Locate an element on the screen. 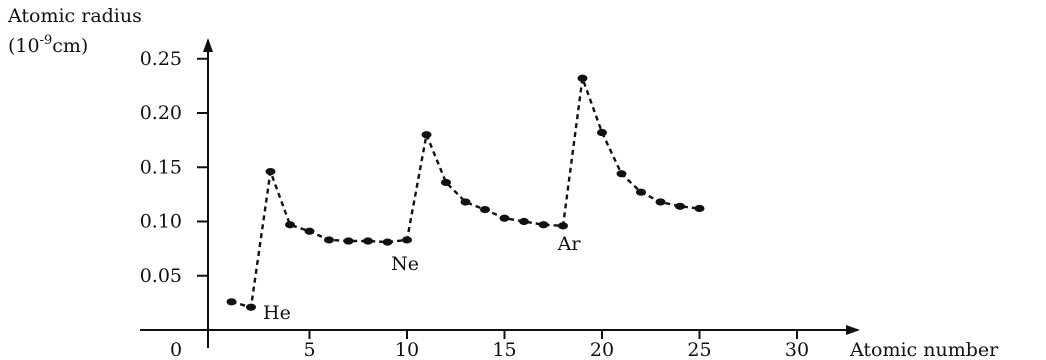 This screenshot has height=360, width=1046. y-axis-title: Atomic radius is located at coordinates (74, 16).